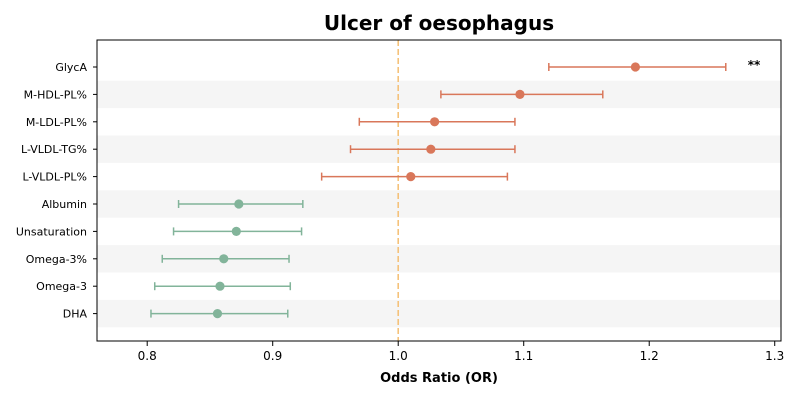 This screenshot has height=405, width=800. I want to click on x-tick-label: 0.8, so click(147, 356).